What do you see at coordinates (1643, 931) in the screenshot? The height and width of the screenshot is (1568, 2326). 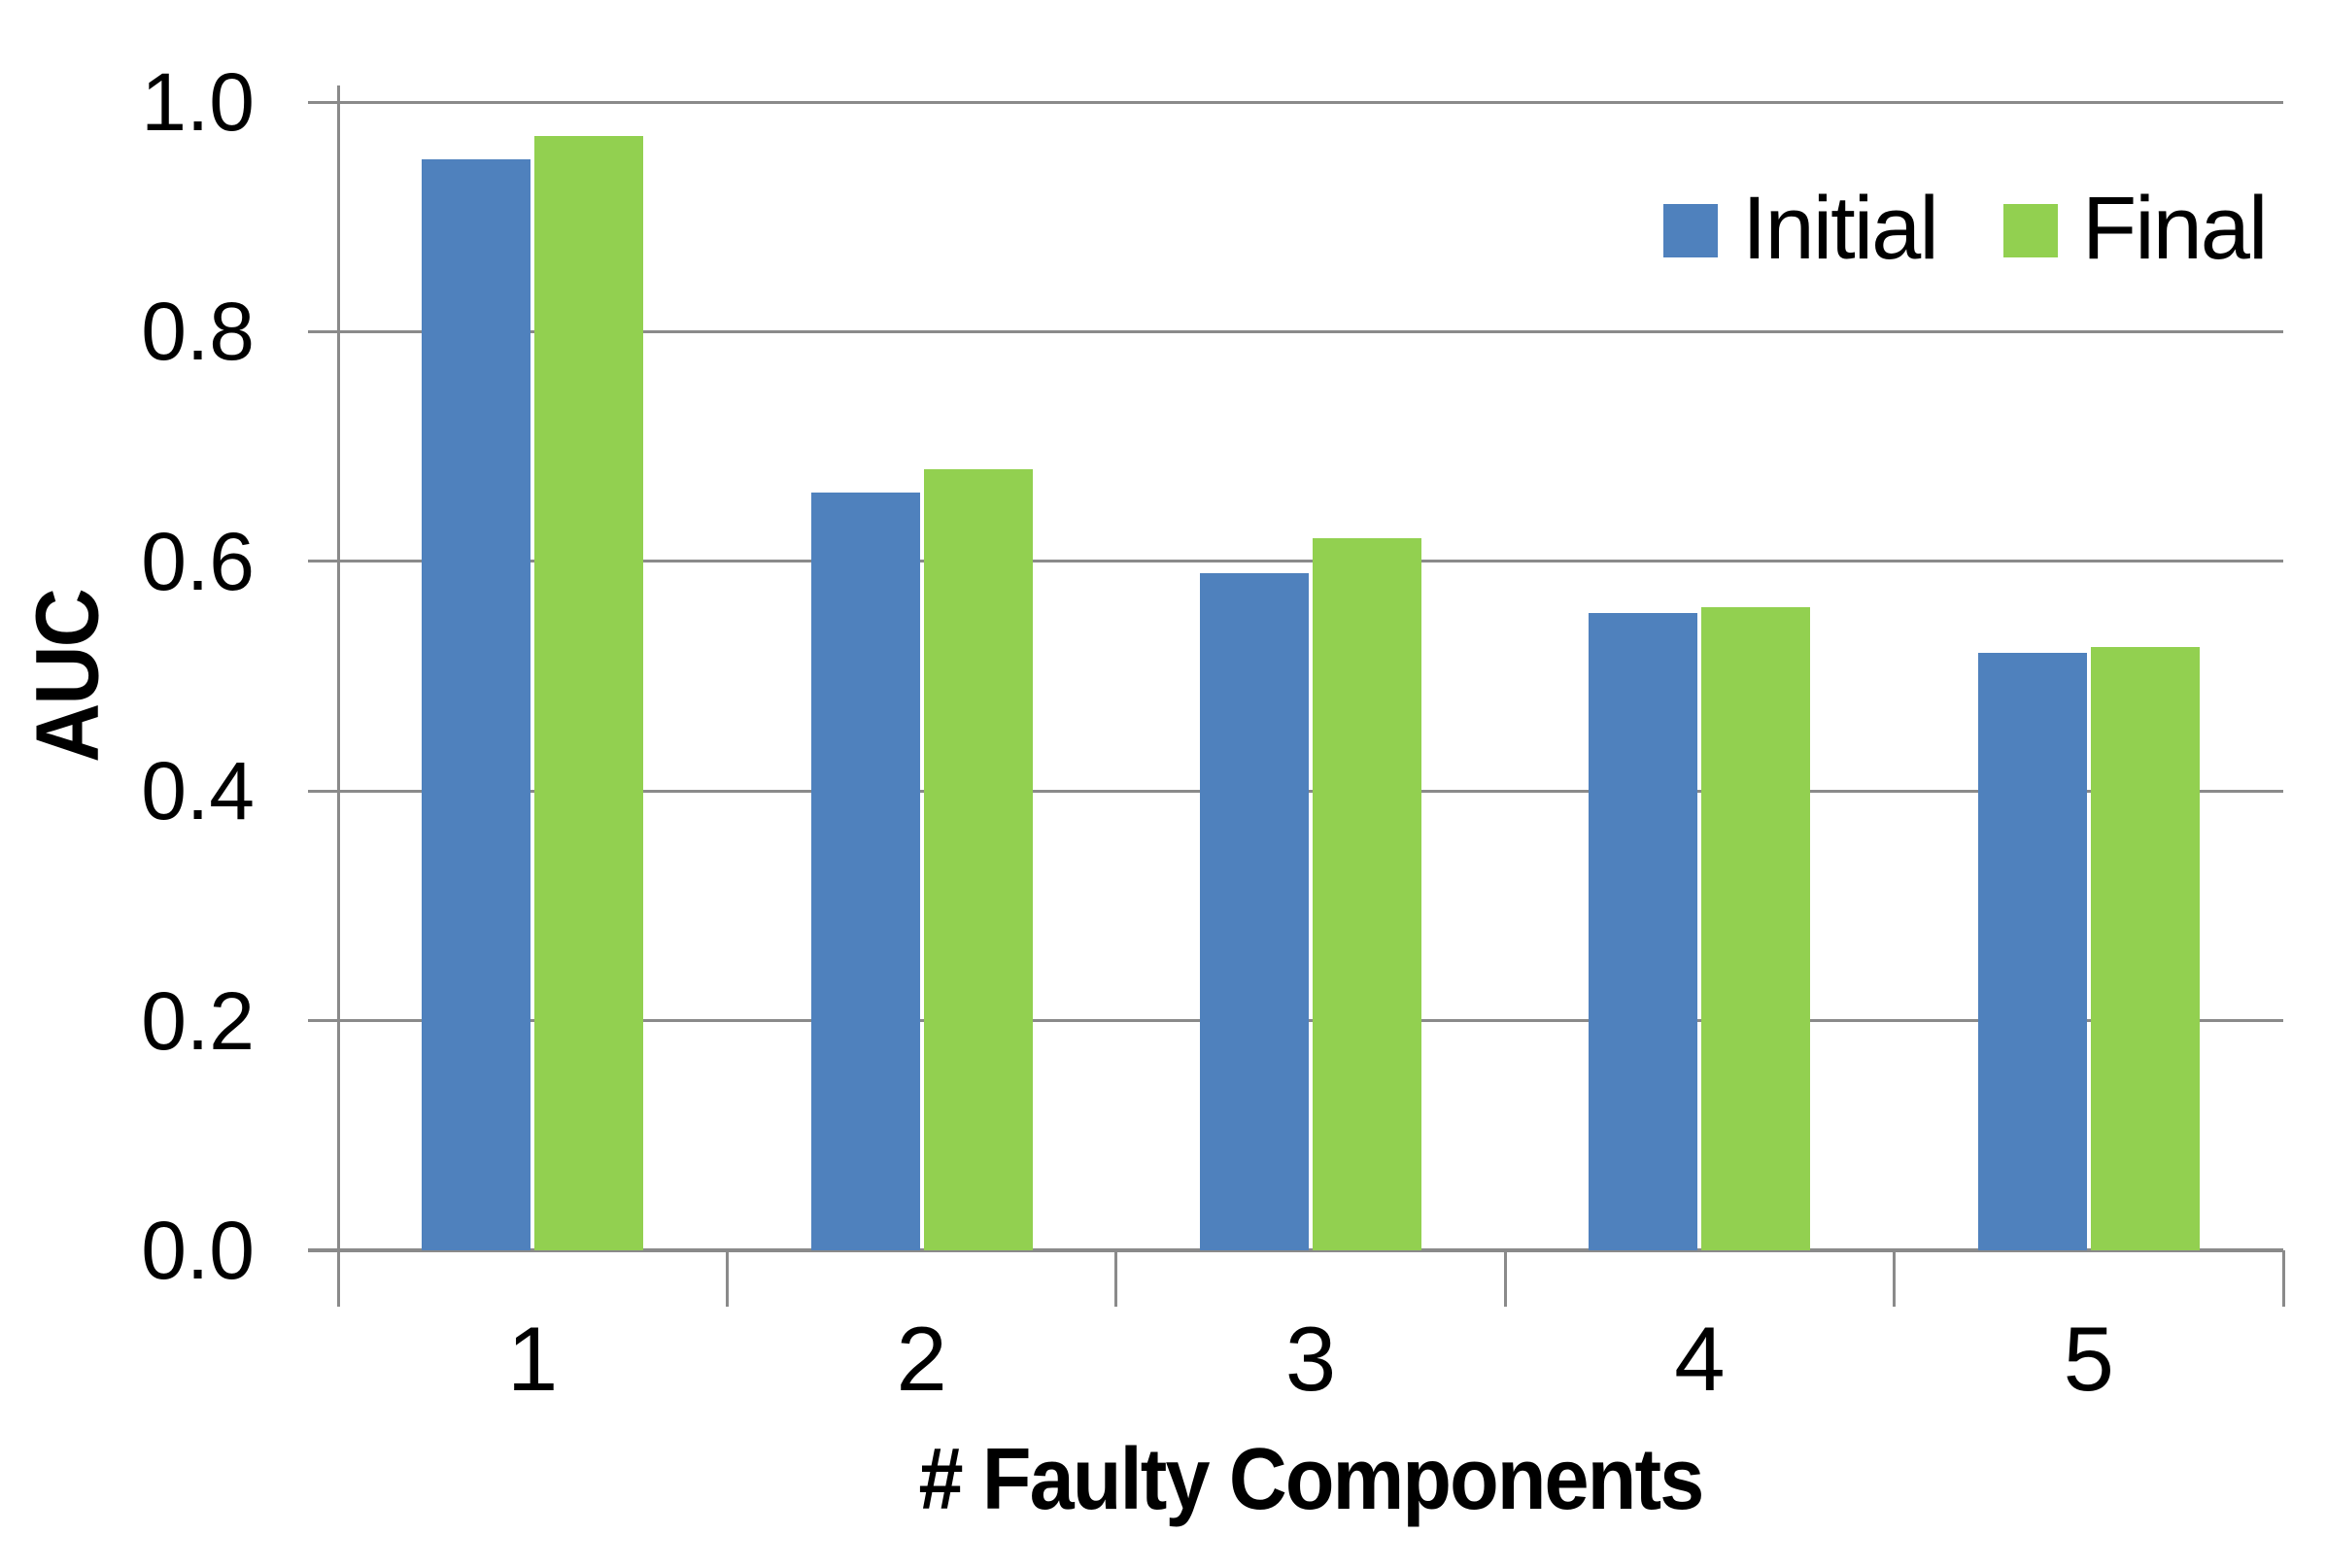 I see `bar-initial-cat4` at bounding box center [1643, 931].